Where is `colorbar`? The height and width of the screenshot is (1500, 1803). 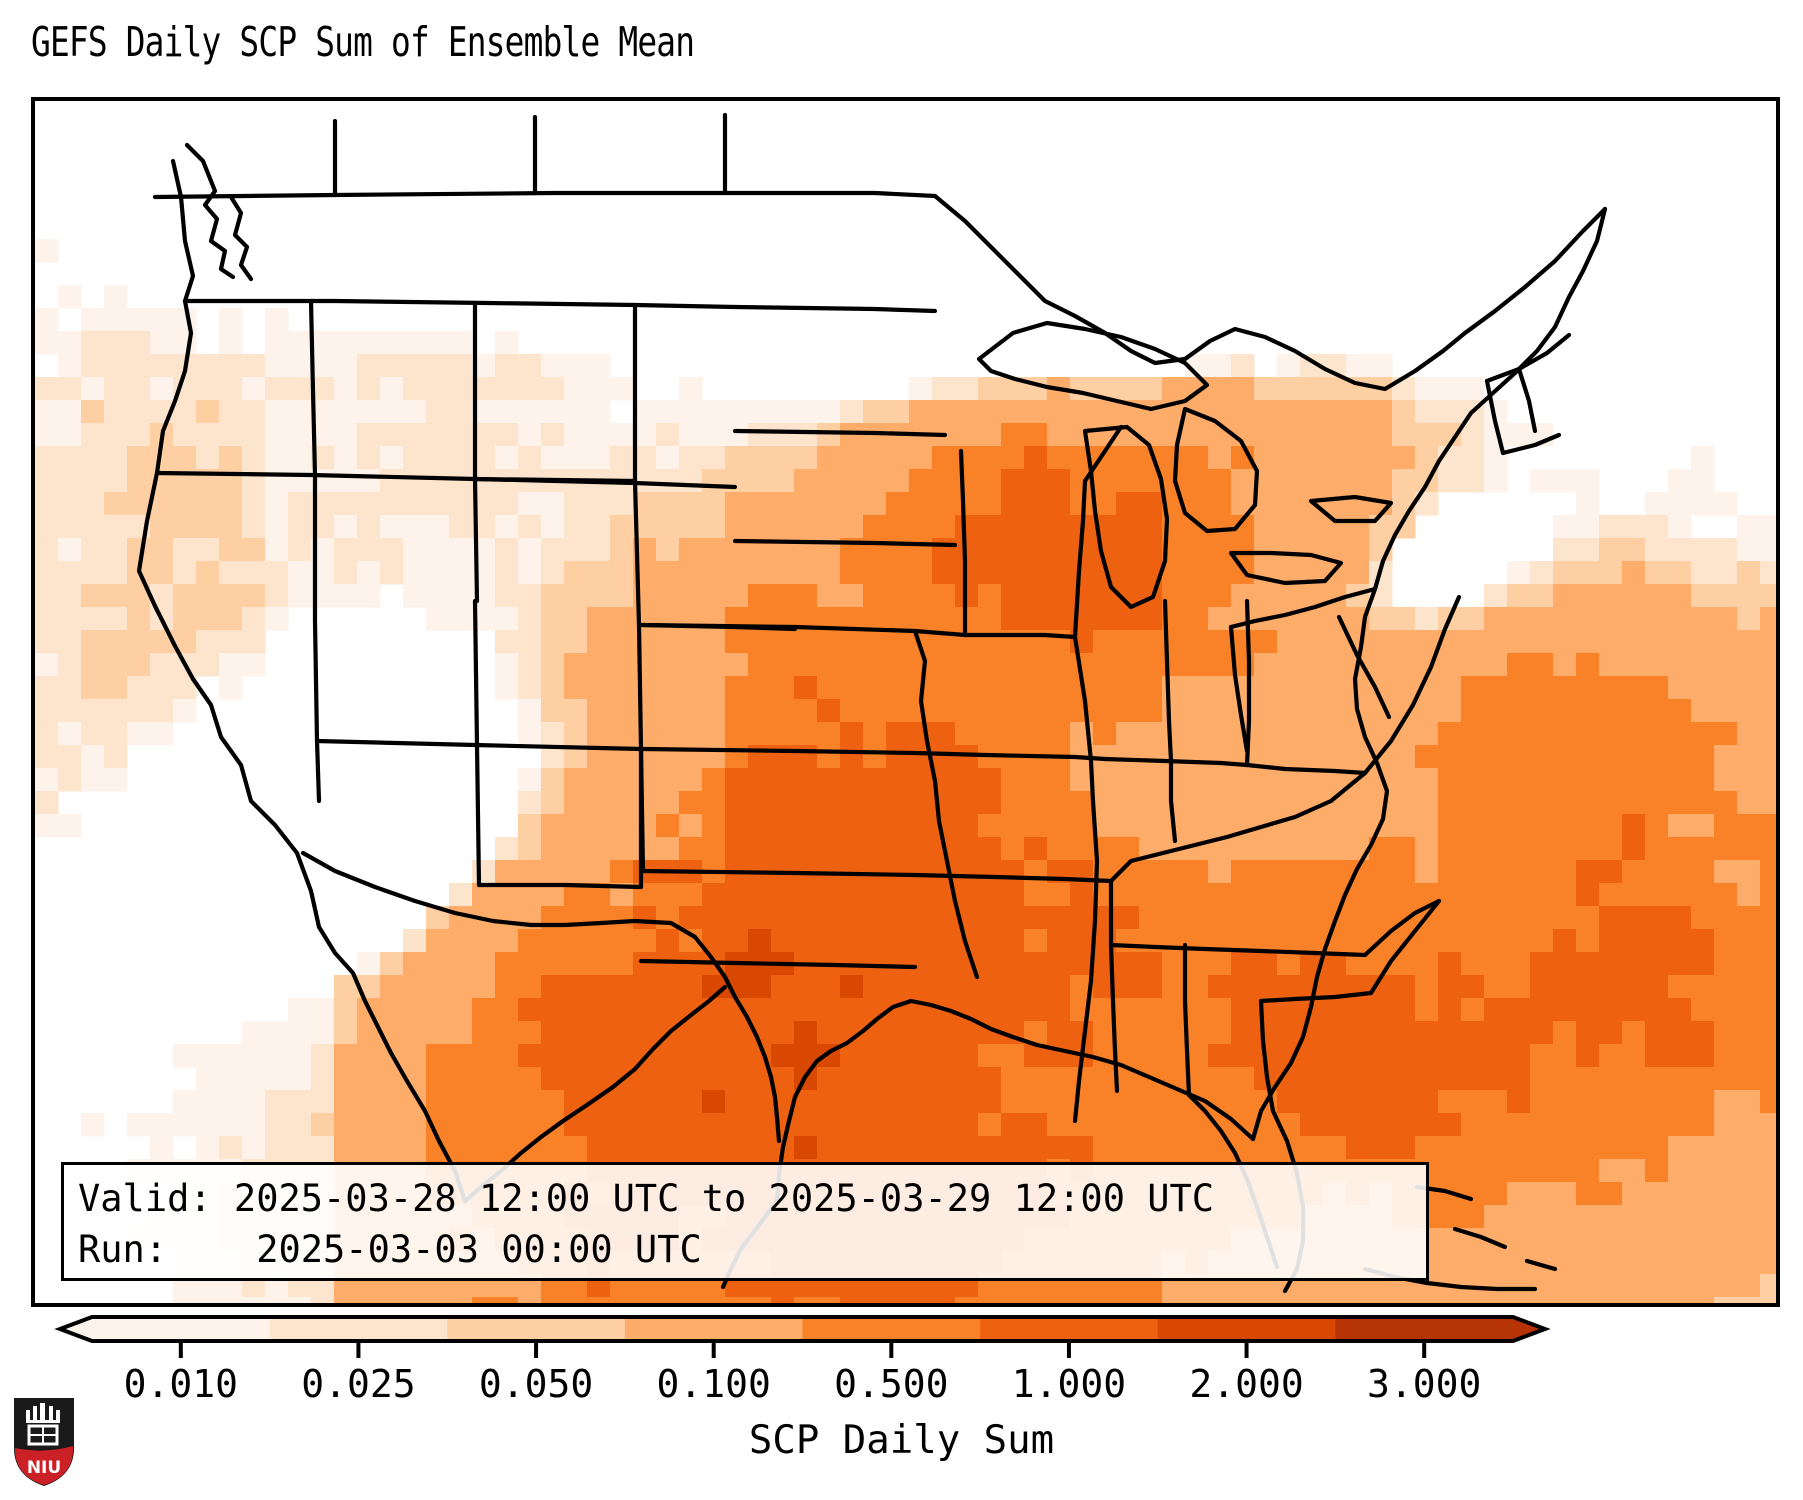
colorbar is located at coordinates (901, 1337).